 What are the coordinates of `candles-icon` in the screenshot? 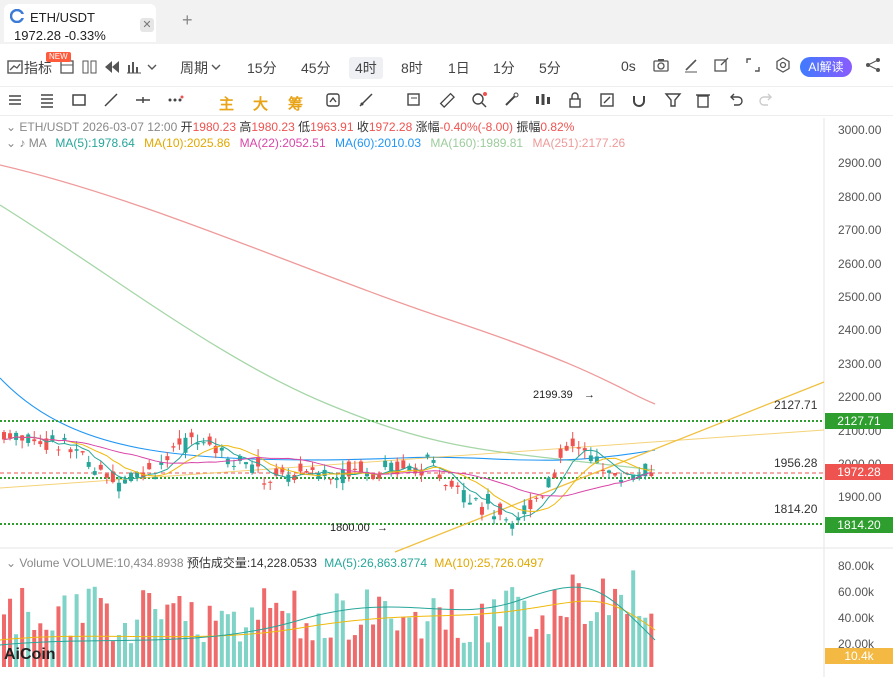 It's located at (543, 100).